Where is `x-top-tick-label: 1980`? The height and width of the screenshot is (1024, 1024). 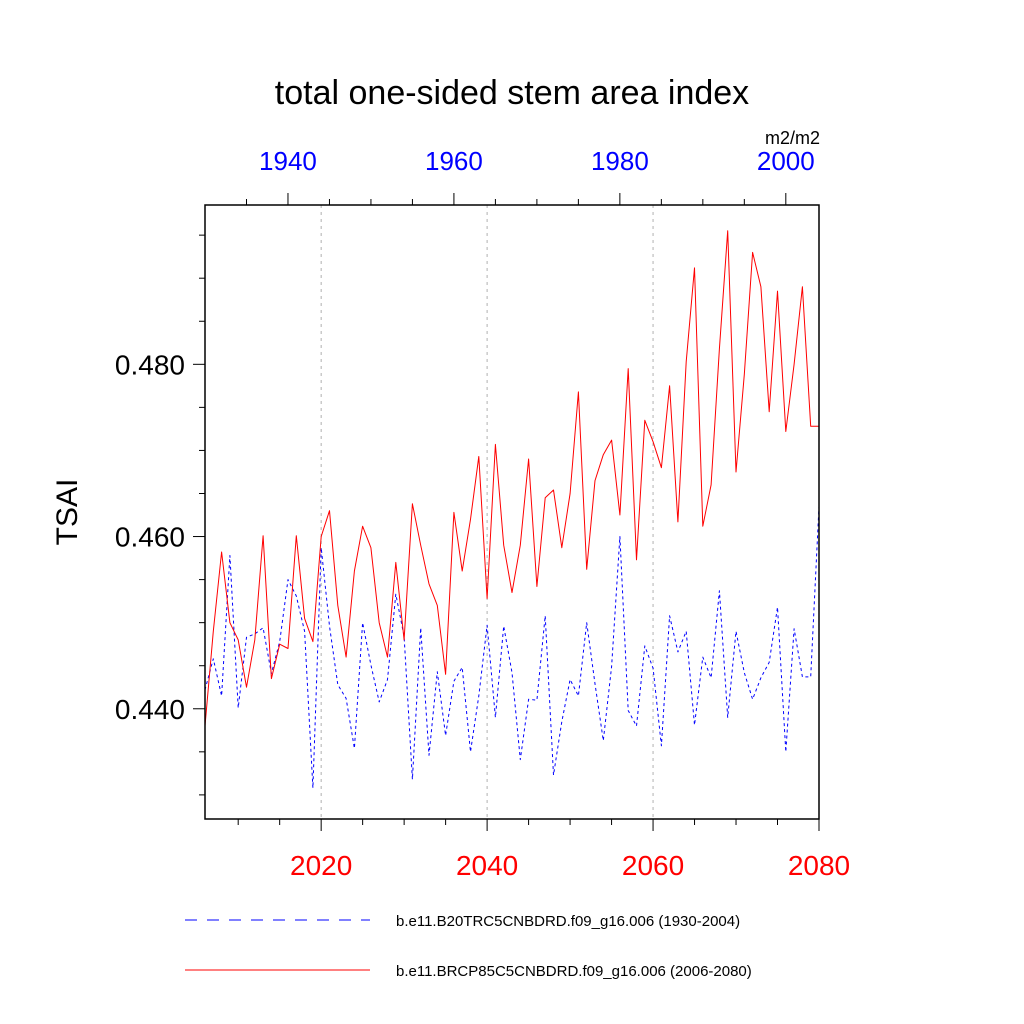
x-top-tick-label: 1980 is located at coordinates (620, 161).